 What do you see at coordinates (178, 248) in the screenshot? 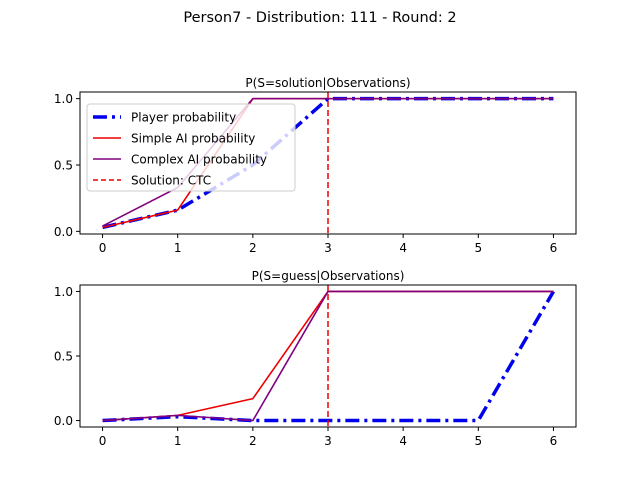
I see `top-xtick-label: 1` at bounding box center [178, 248].